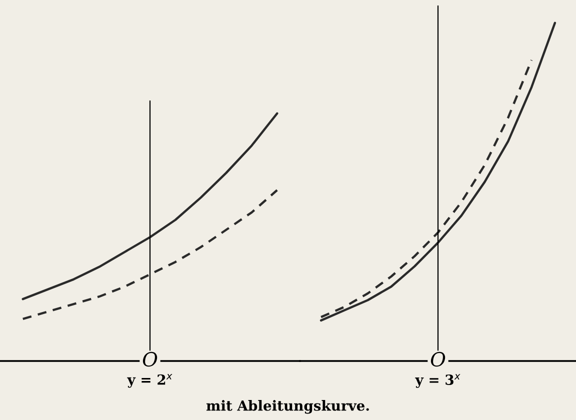  I want to click on text: mit Ableitungskurve., so click(287, 407).